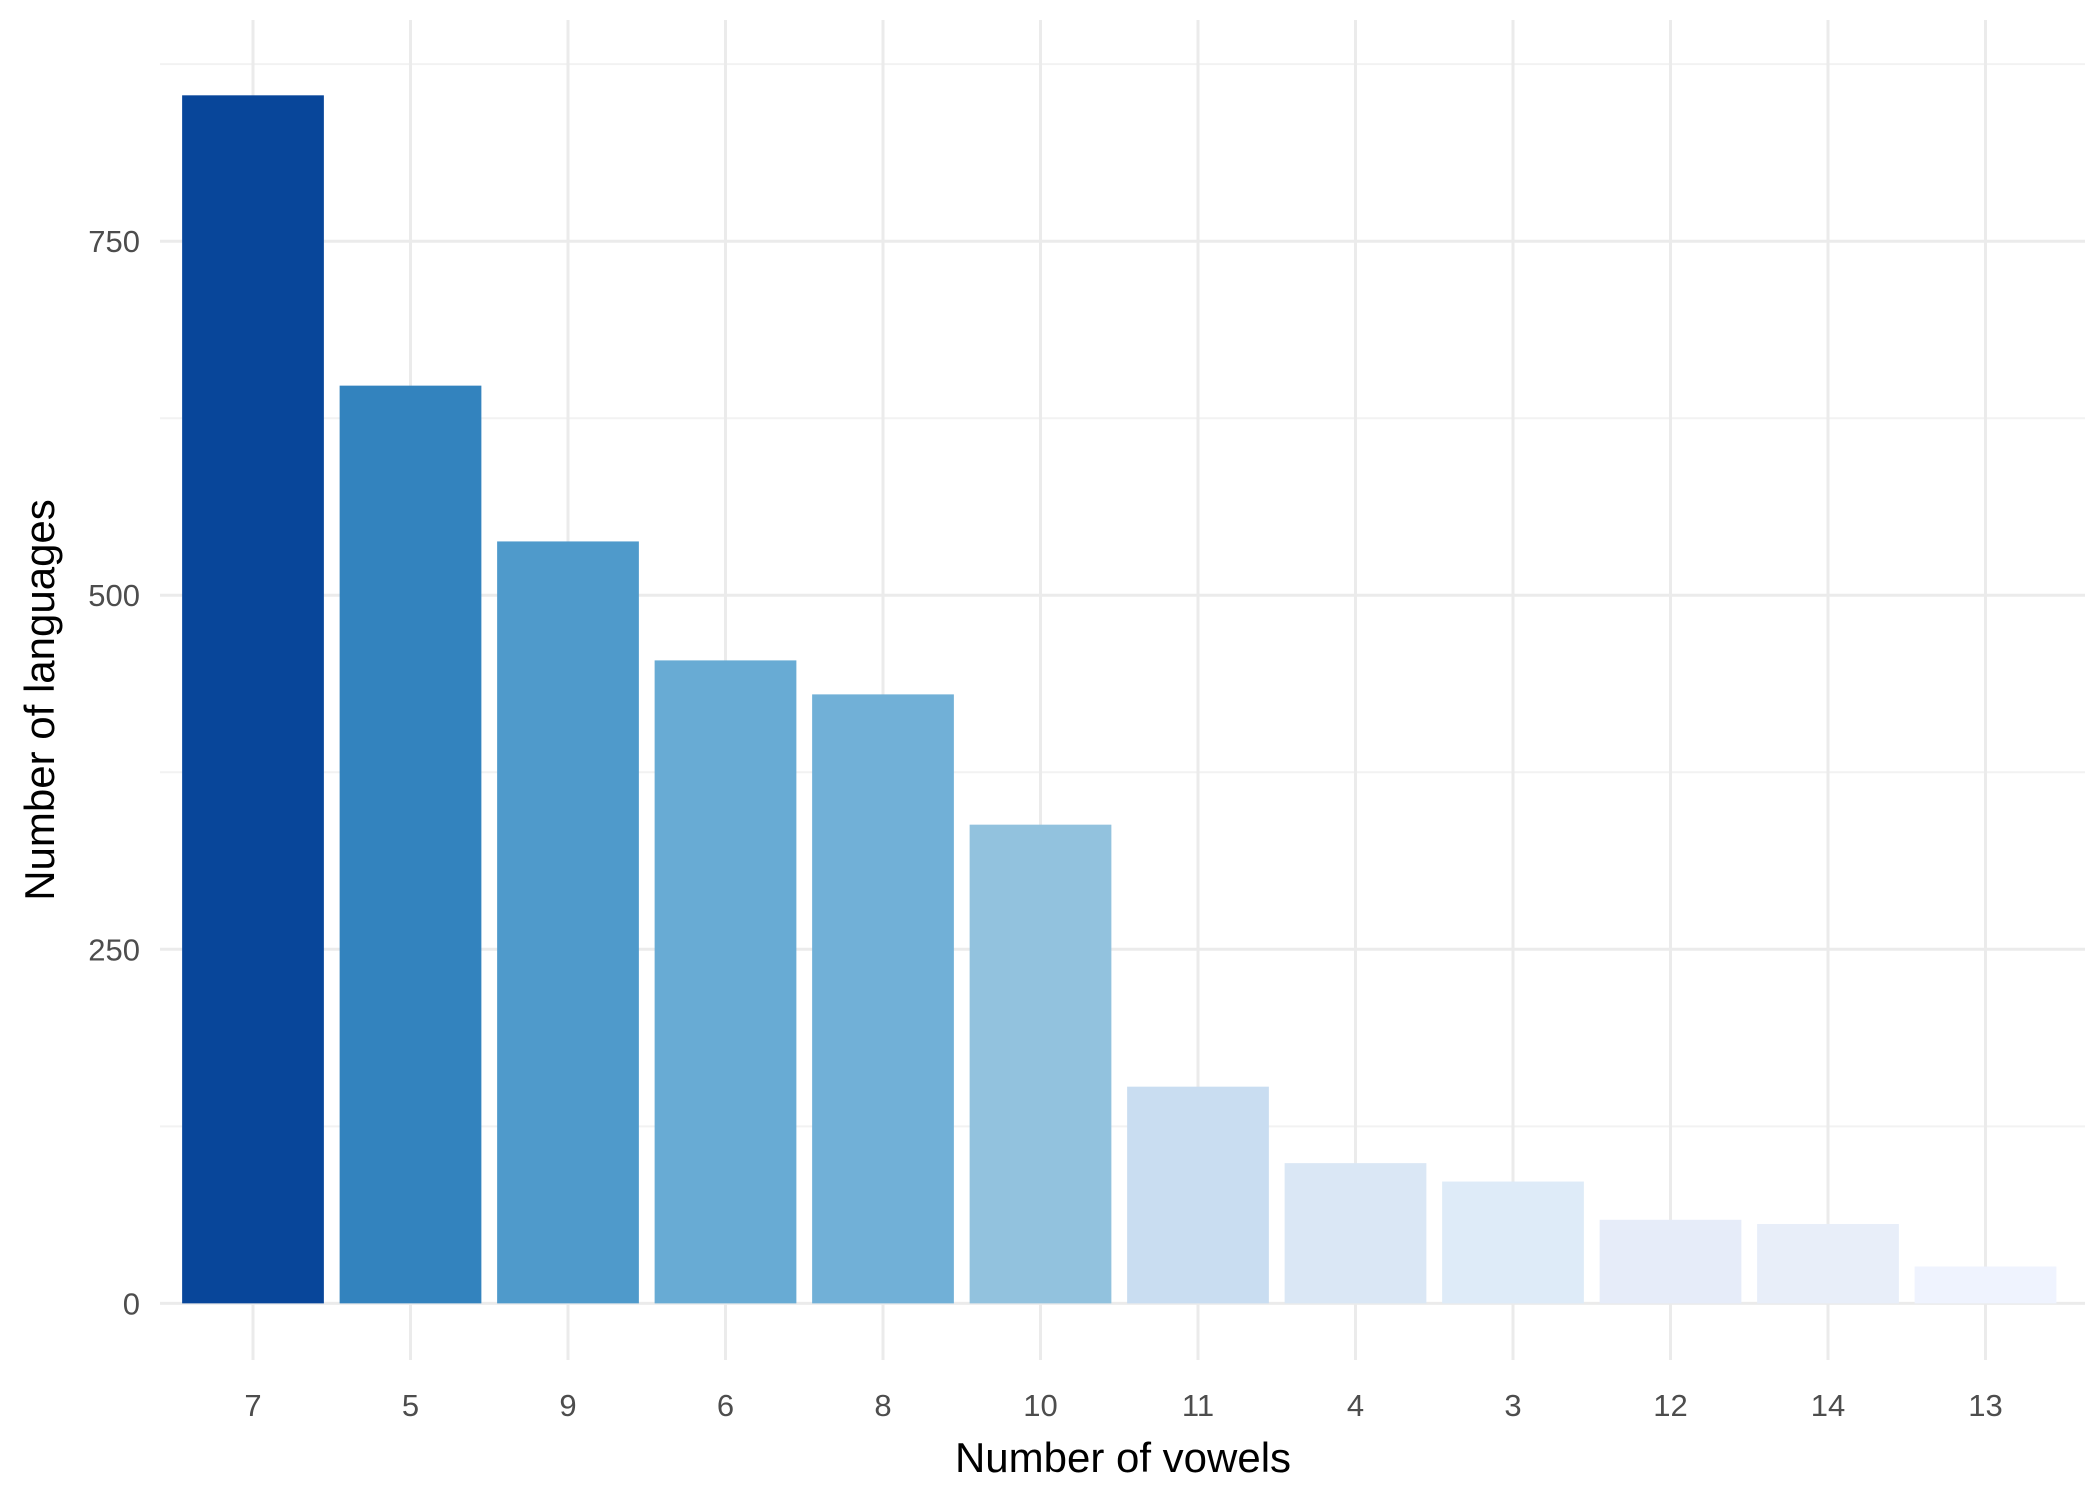  What do you see at coordinates (1355, 1405) in the screenshot?
I see `x-tick-label: 4` at bounding box center [1355, 1405].